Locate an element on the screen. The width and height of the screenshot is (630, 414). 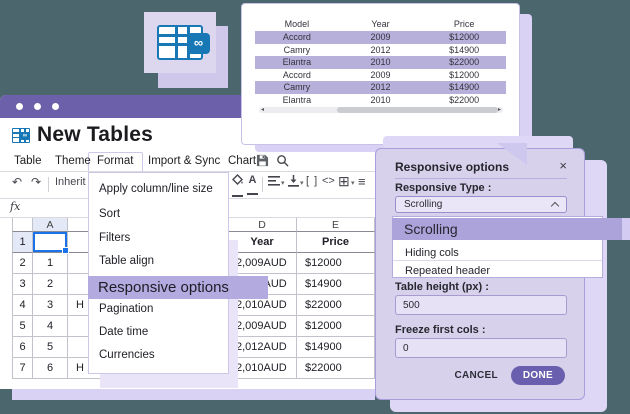
row-header-2: 2 is located at coordinates (22, 263).